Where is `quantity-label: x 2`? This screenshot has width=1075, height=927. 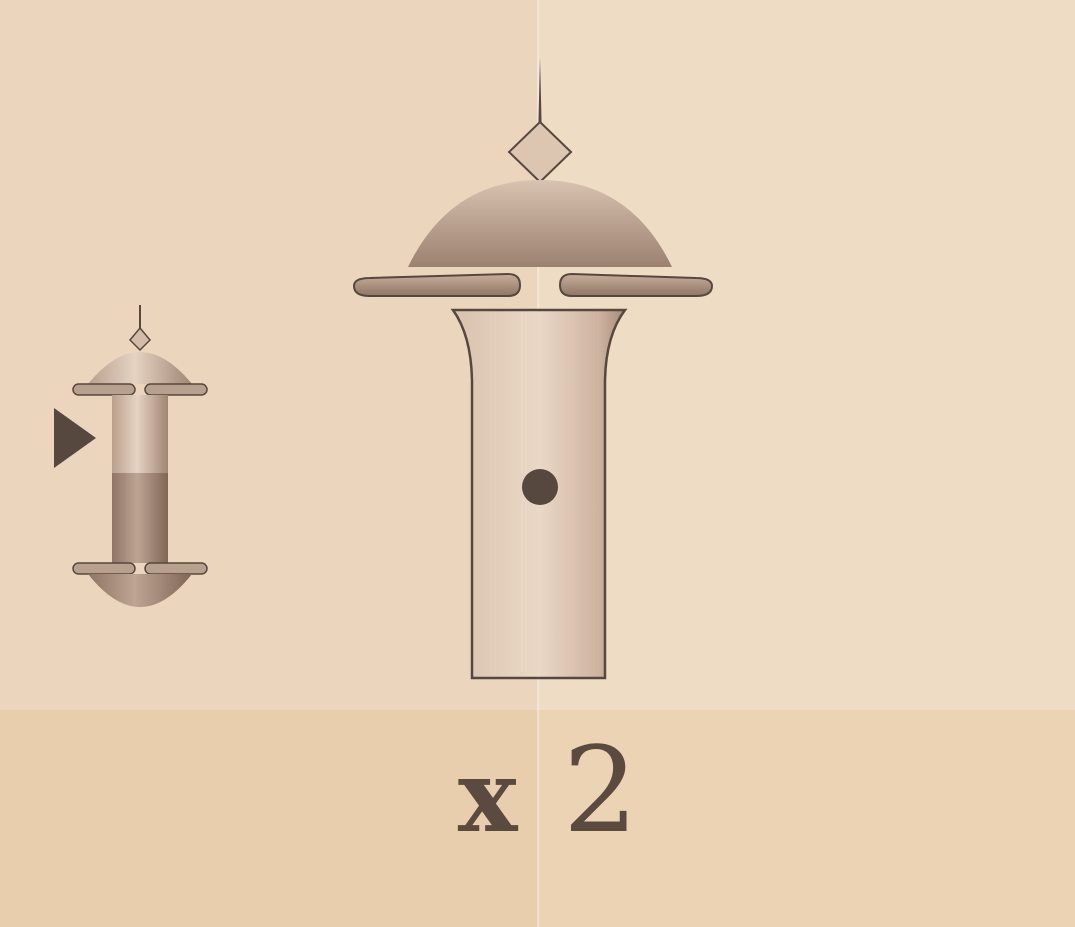
quantity-label: x 2 is located at coordinates (550, 790).